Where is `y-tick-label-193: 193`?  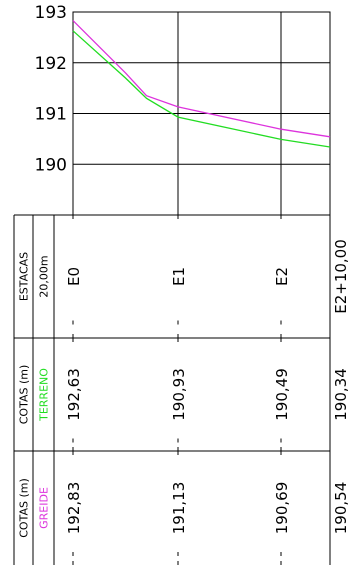 y-tick-label-193: 193 is located at coordinates (51, 13).